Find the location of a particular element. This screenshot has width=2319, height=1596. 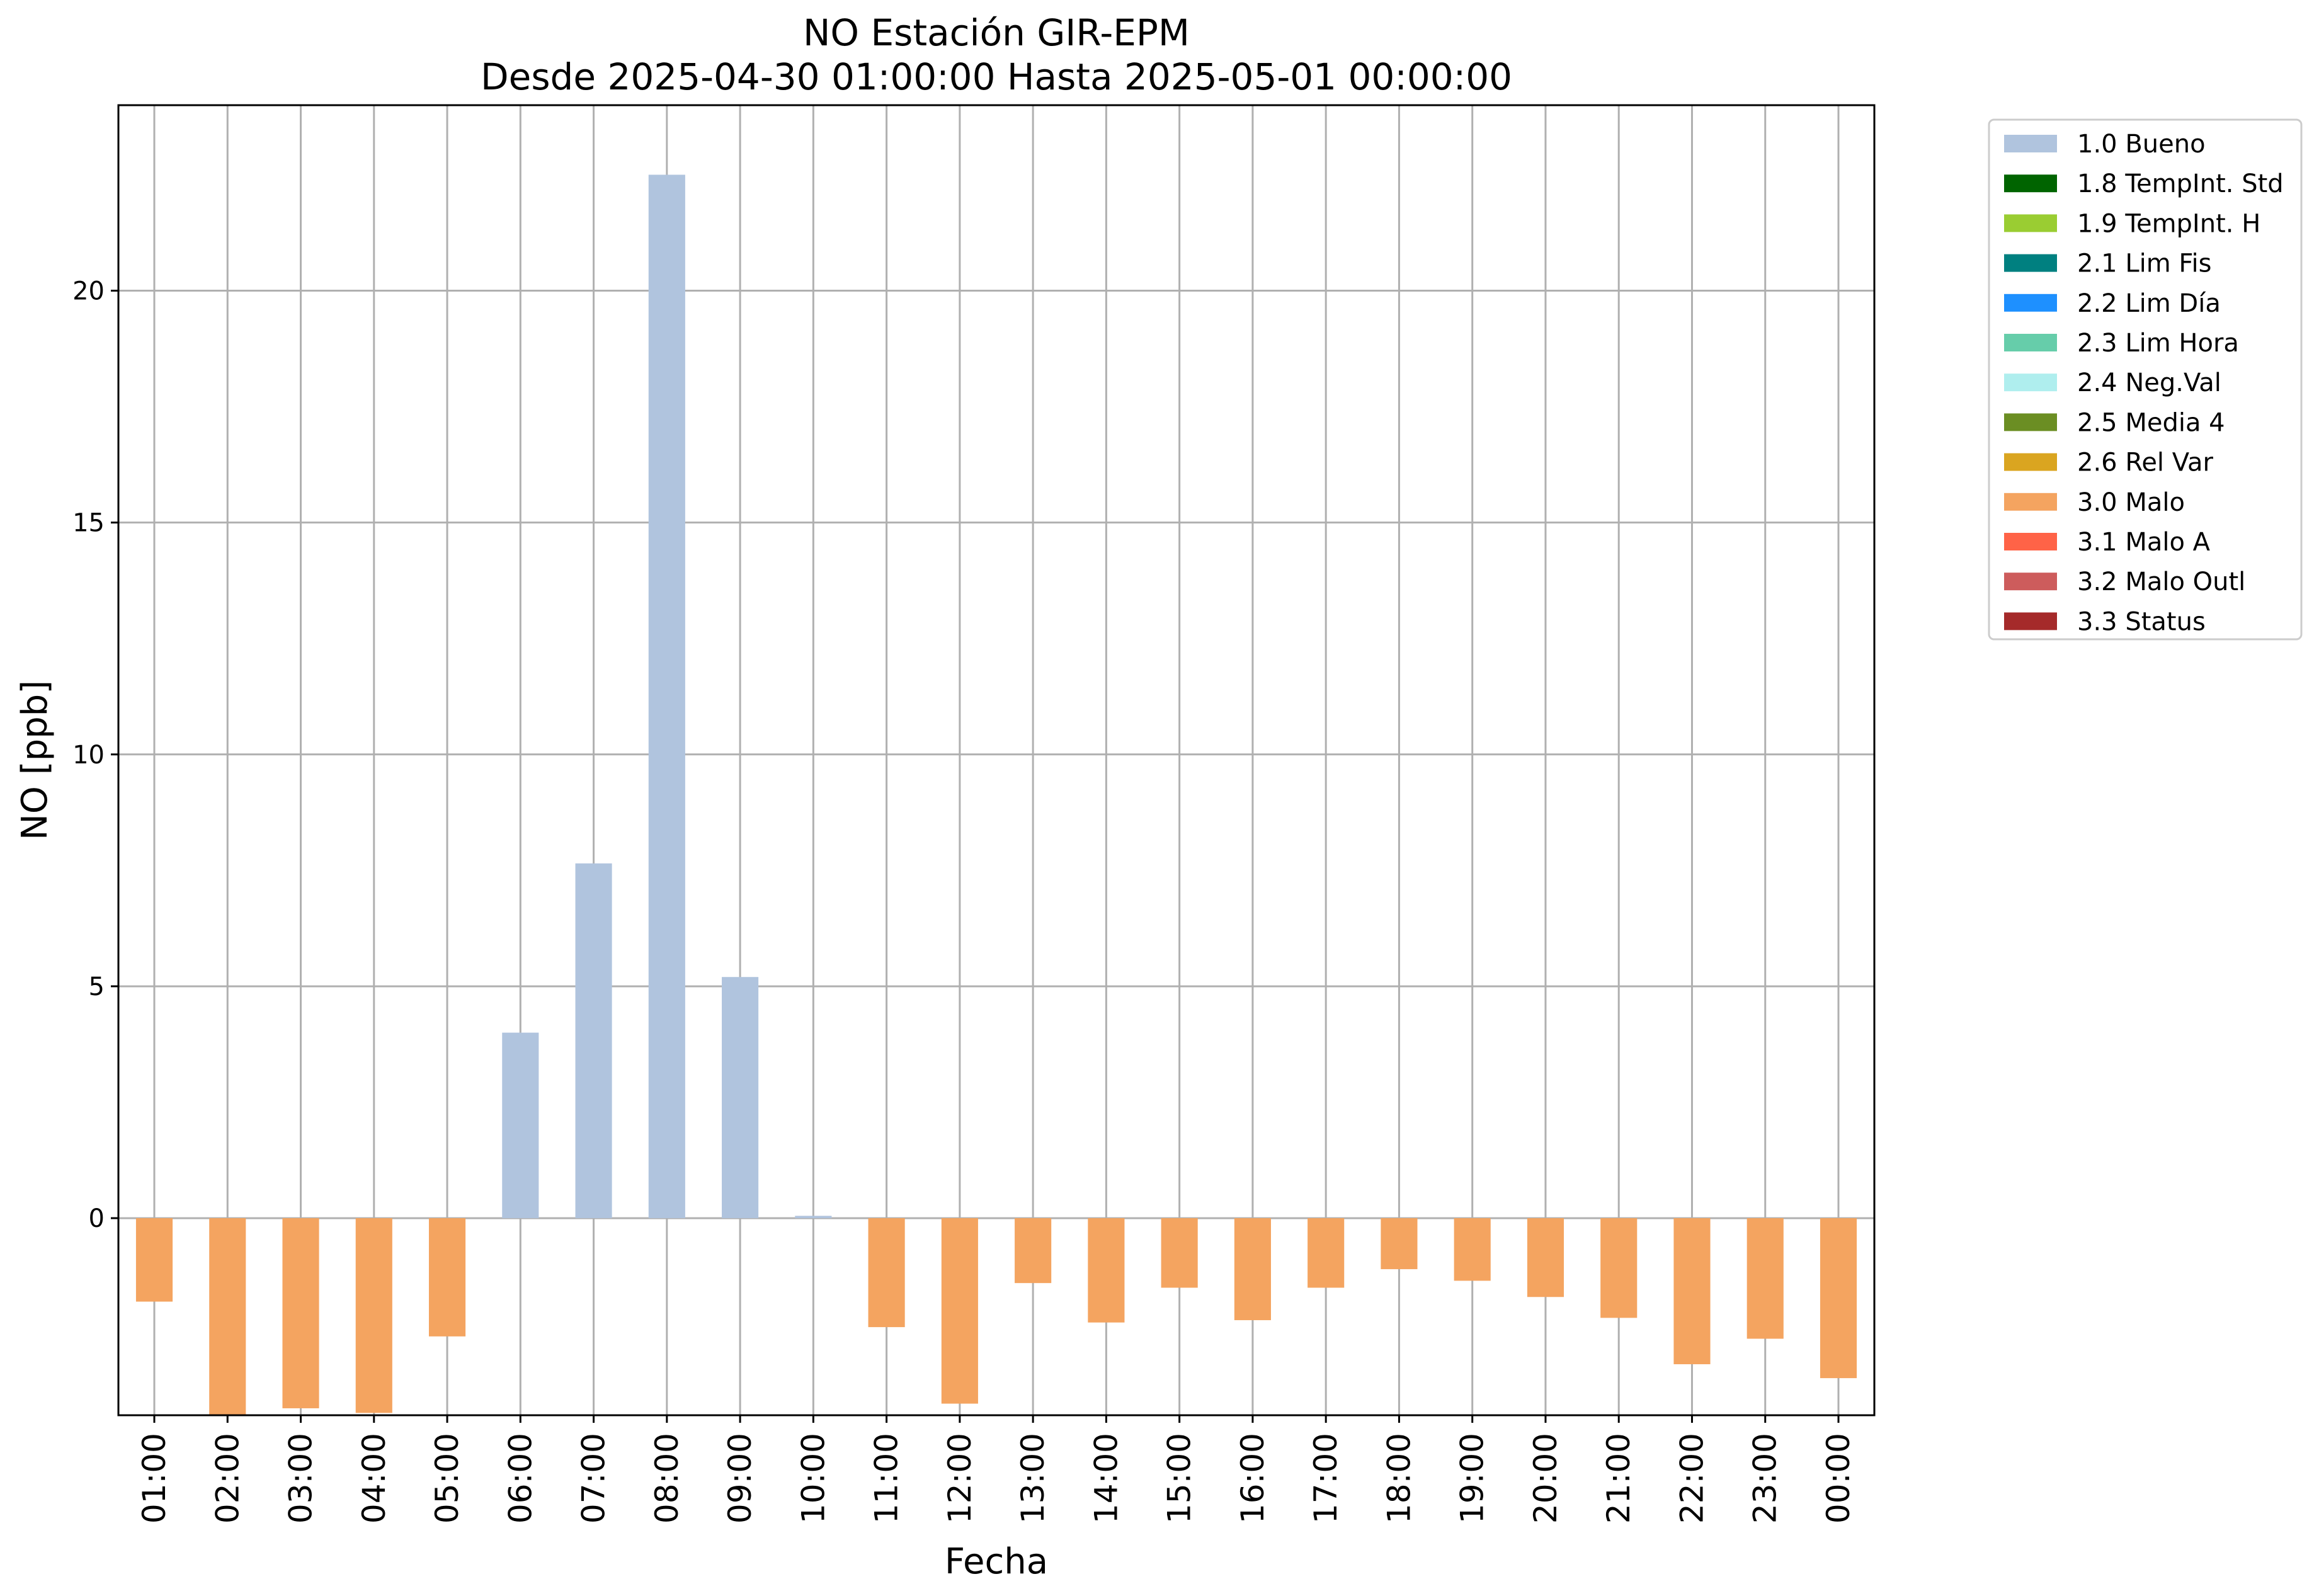

x-tick-label: 05:00 is located at coordinates (447, 1478).